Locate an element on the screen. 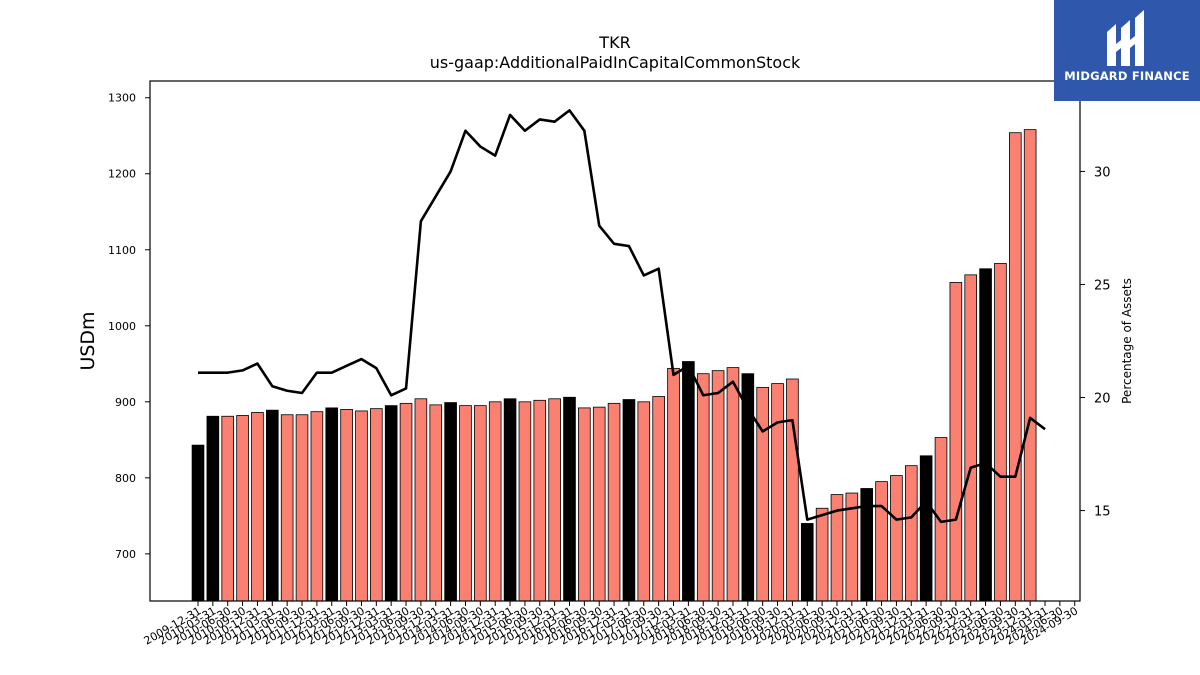 This screenshot has width=1200, height=675. y-tick-label: 1000 is located at coordinates (122, 326).